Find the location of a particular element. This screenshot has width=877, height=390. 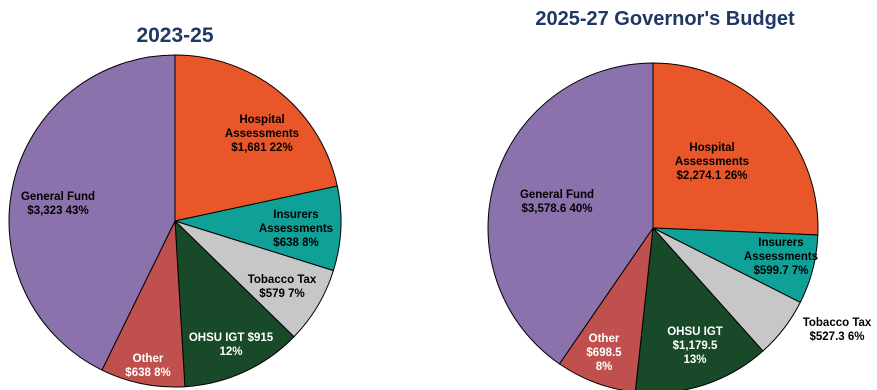

slice-label-insurers-assessments-2025-27: Insurers Assessments $599.7 7% is located at coordinates (781, 257).